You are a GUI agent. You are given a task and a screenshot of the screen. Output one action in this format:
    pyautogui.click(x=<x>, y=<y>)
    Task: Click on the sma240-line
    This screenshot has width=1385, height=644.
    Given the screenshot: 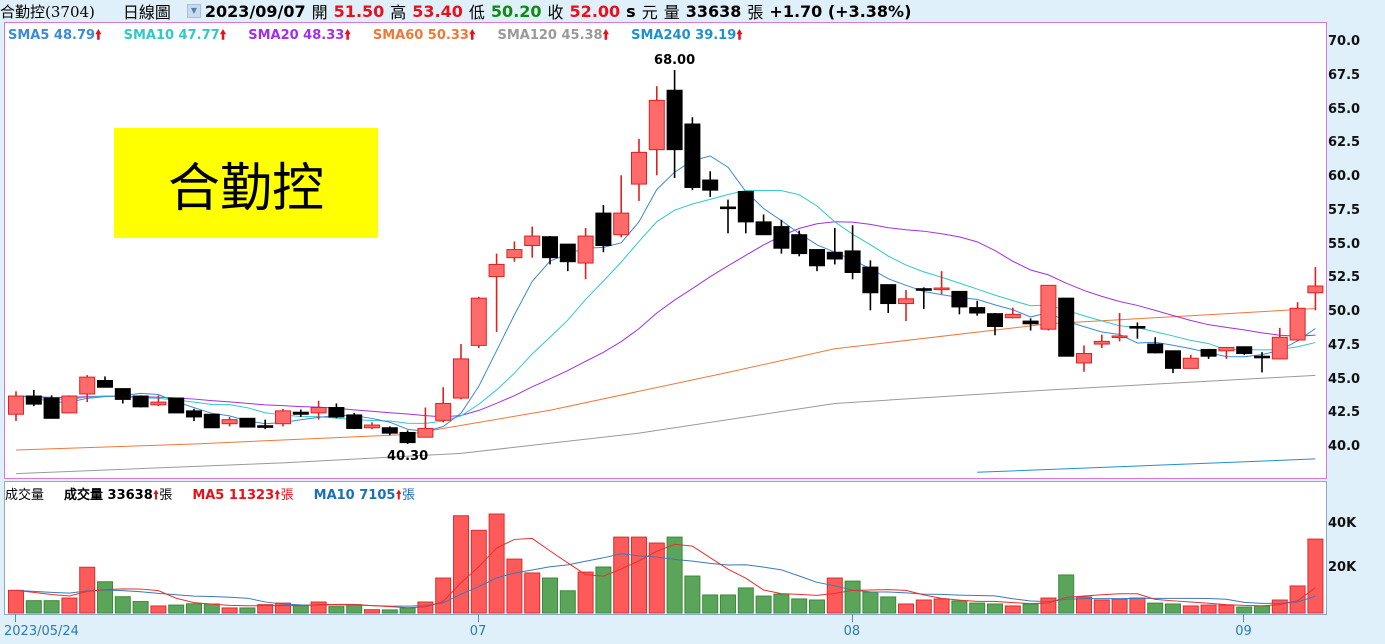 What is the action you would take?
    pyautogui.click(x=1146, y=465)
    